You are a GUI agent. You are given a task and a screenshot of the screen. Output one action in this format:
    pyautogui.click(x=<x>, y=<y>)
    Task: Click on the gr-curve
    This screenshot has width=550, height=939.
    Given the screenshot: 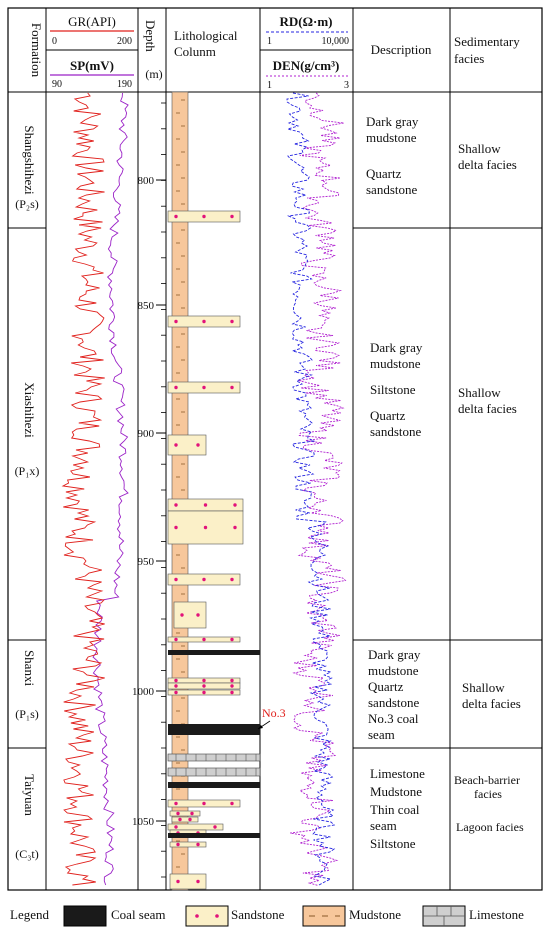 What is the action you would take?
    pyautogui.click(x=83, y=489)
    